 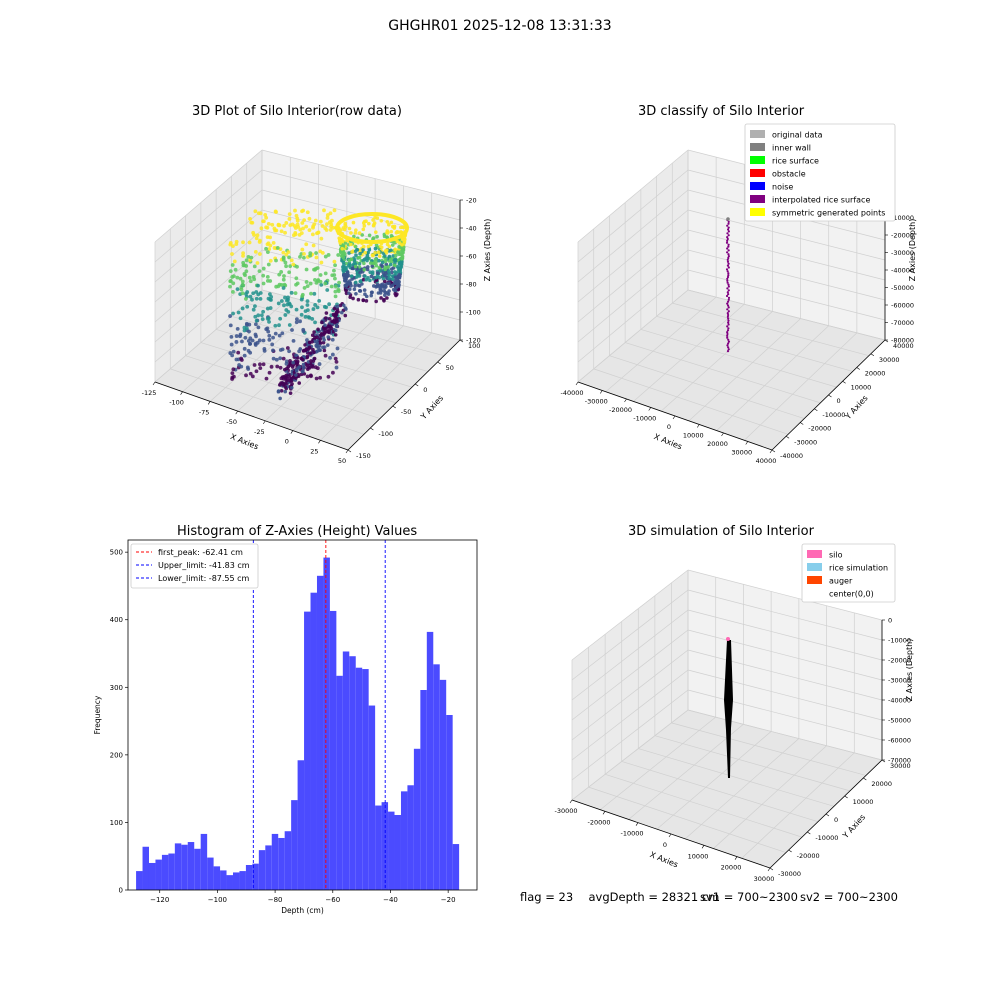 What do you see at coordinates (347, 451) in the screenshot?
I see `plot1-x-tick` at bounding box center [347, 451].